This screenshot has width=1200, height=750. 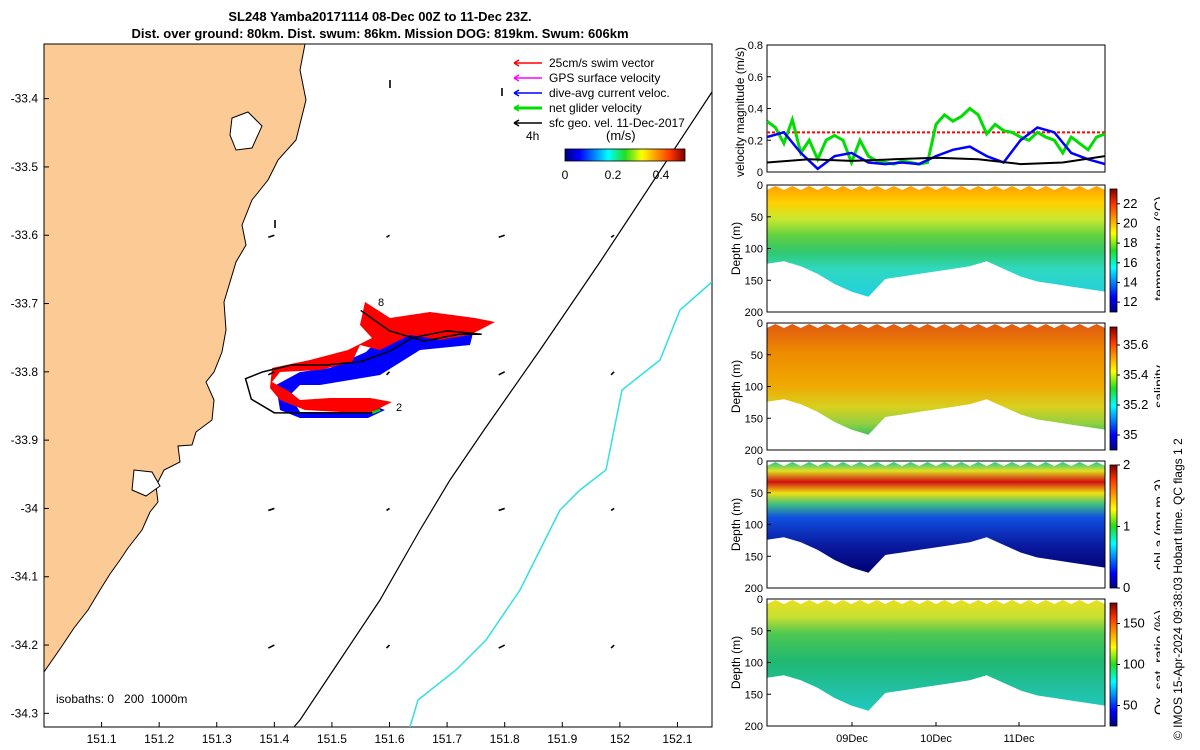 I want to click on legend-label: net glider velocity, so click(x=595, y=108).